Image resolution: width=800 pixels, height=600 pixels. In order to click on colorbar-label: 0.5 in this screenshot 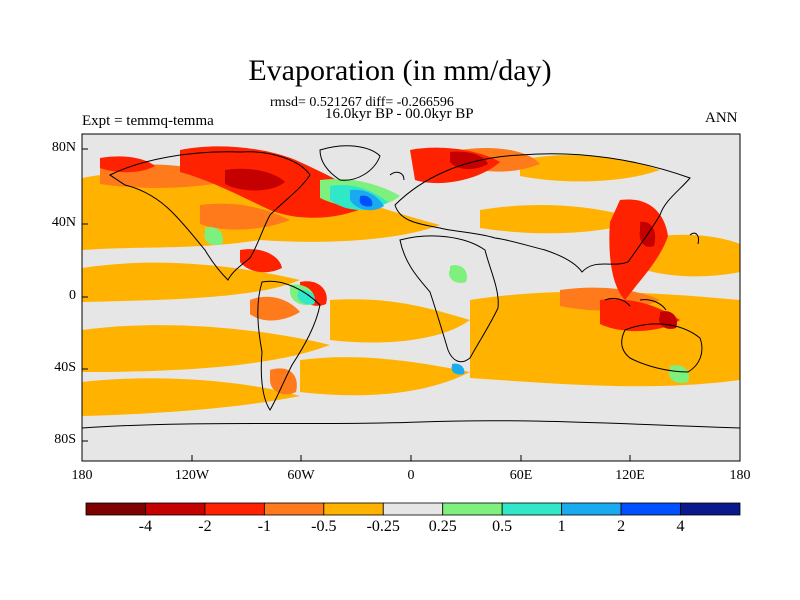, I will do `click(502, 526)`.